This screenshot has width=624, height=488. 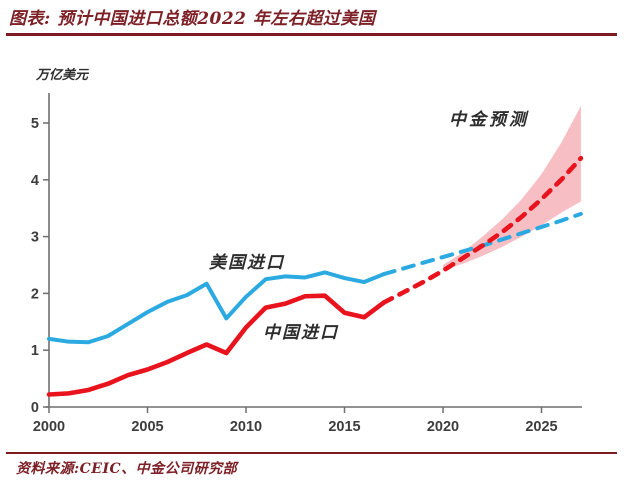 I want to click on forecast-annotation: 中金预测, so click(x=489, y=120).